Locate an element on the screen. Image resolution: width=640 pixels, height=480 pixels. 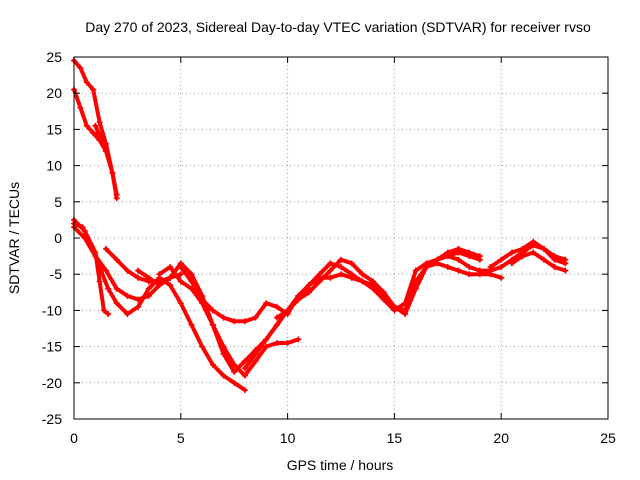
x-axis-label: GPS time / hours is located at coordinates (340, 465).